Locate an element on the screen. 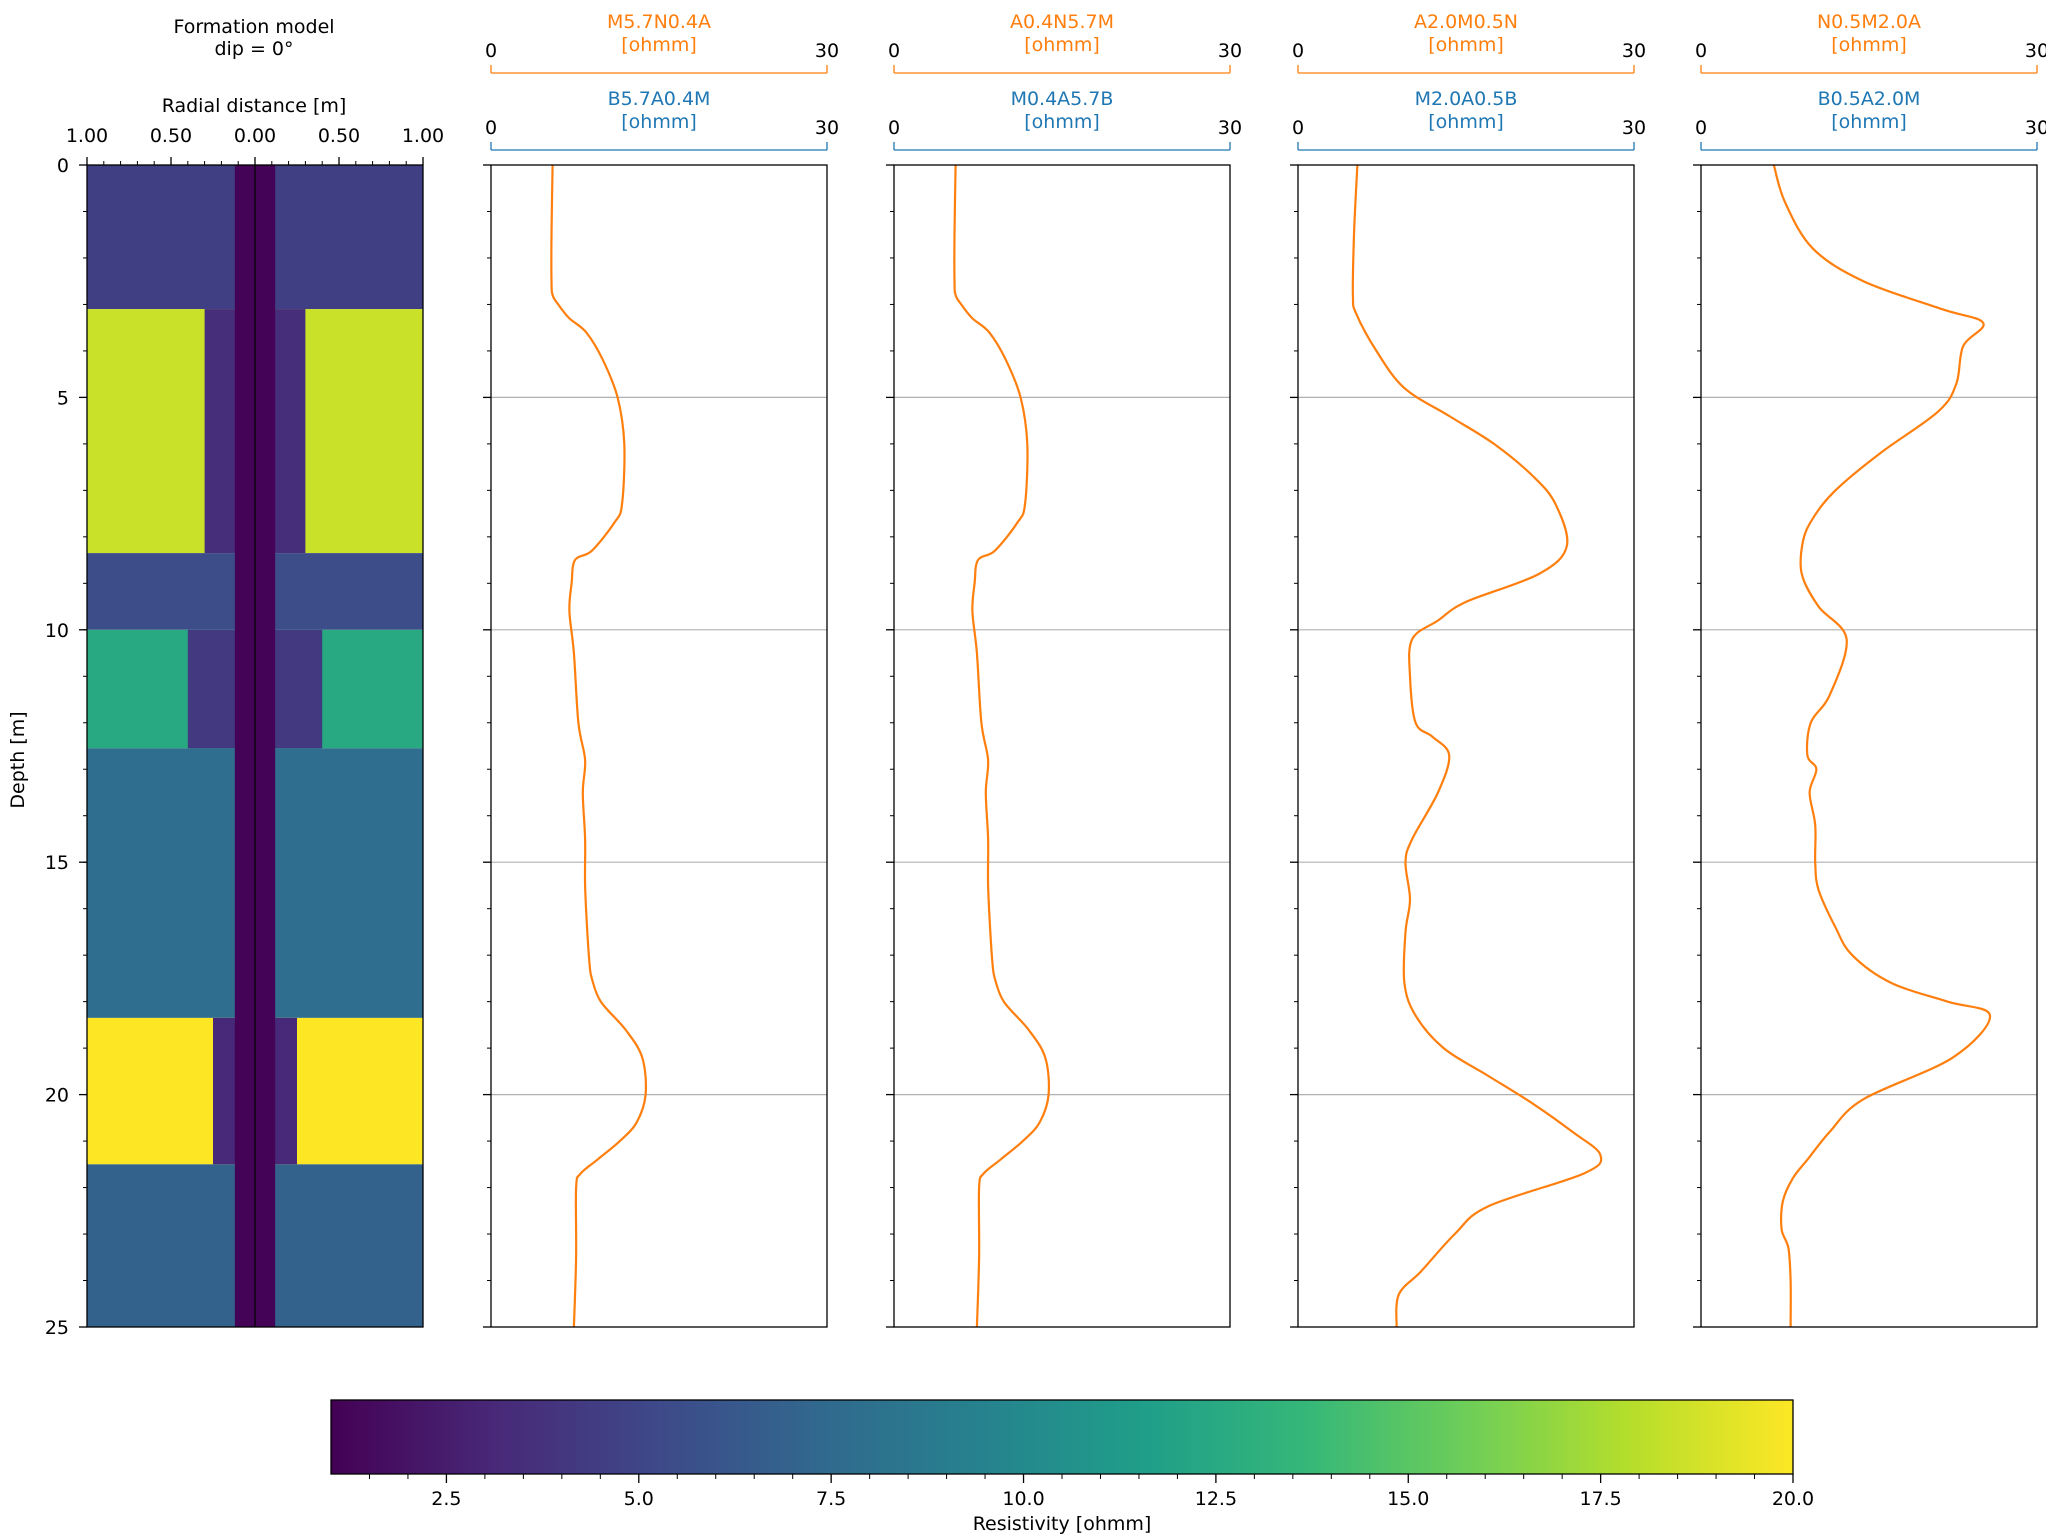 This screenshot has height=1536, width=2046. colorbar-tick-label: 10.0 is located at coordinates (1023, 1499).